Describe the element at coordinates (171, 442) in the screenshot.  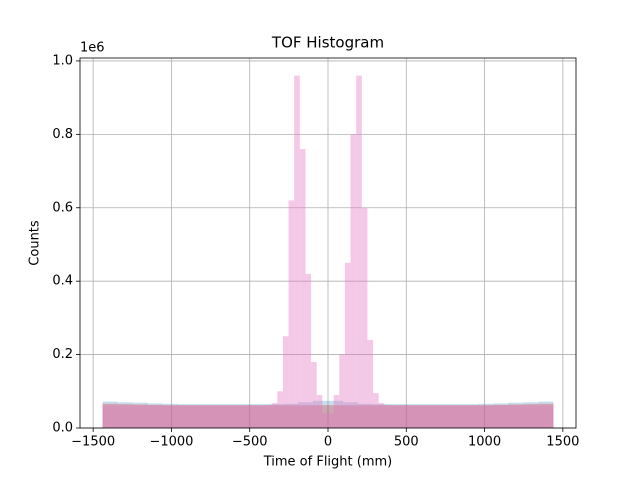
I see `x-tick-label: −1000` at that location.